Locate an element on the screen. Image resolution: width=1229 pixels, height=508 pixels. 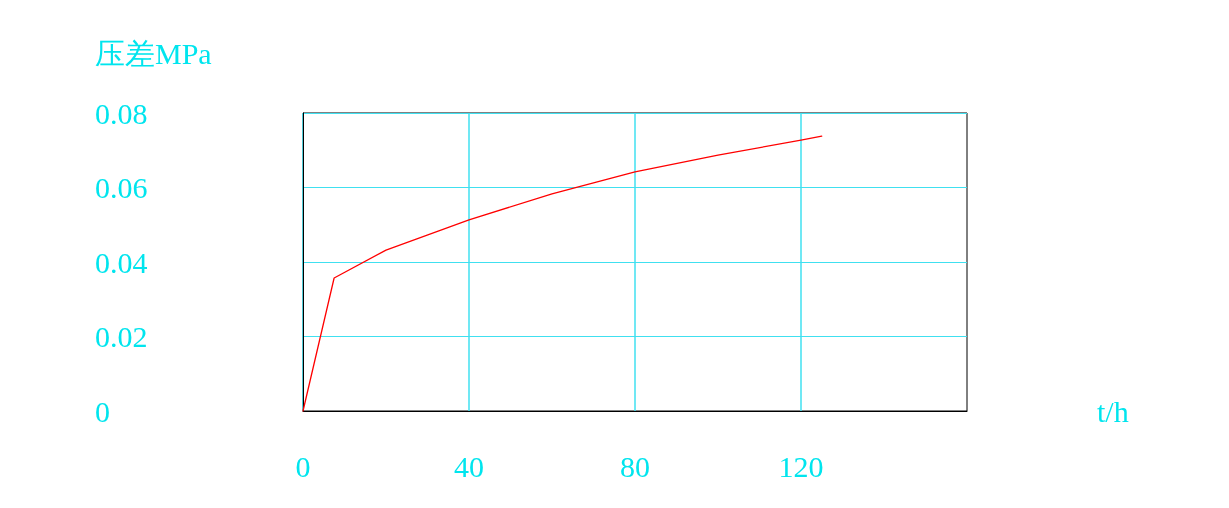
x-tick-label: 0 is located at coordinates (303, 466).